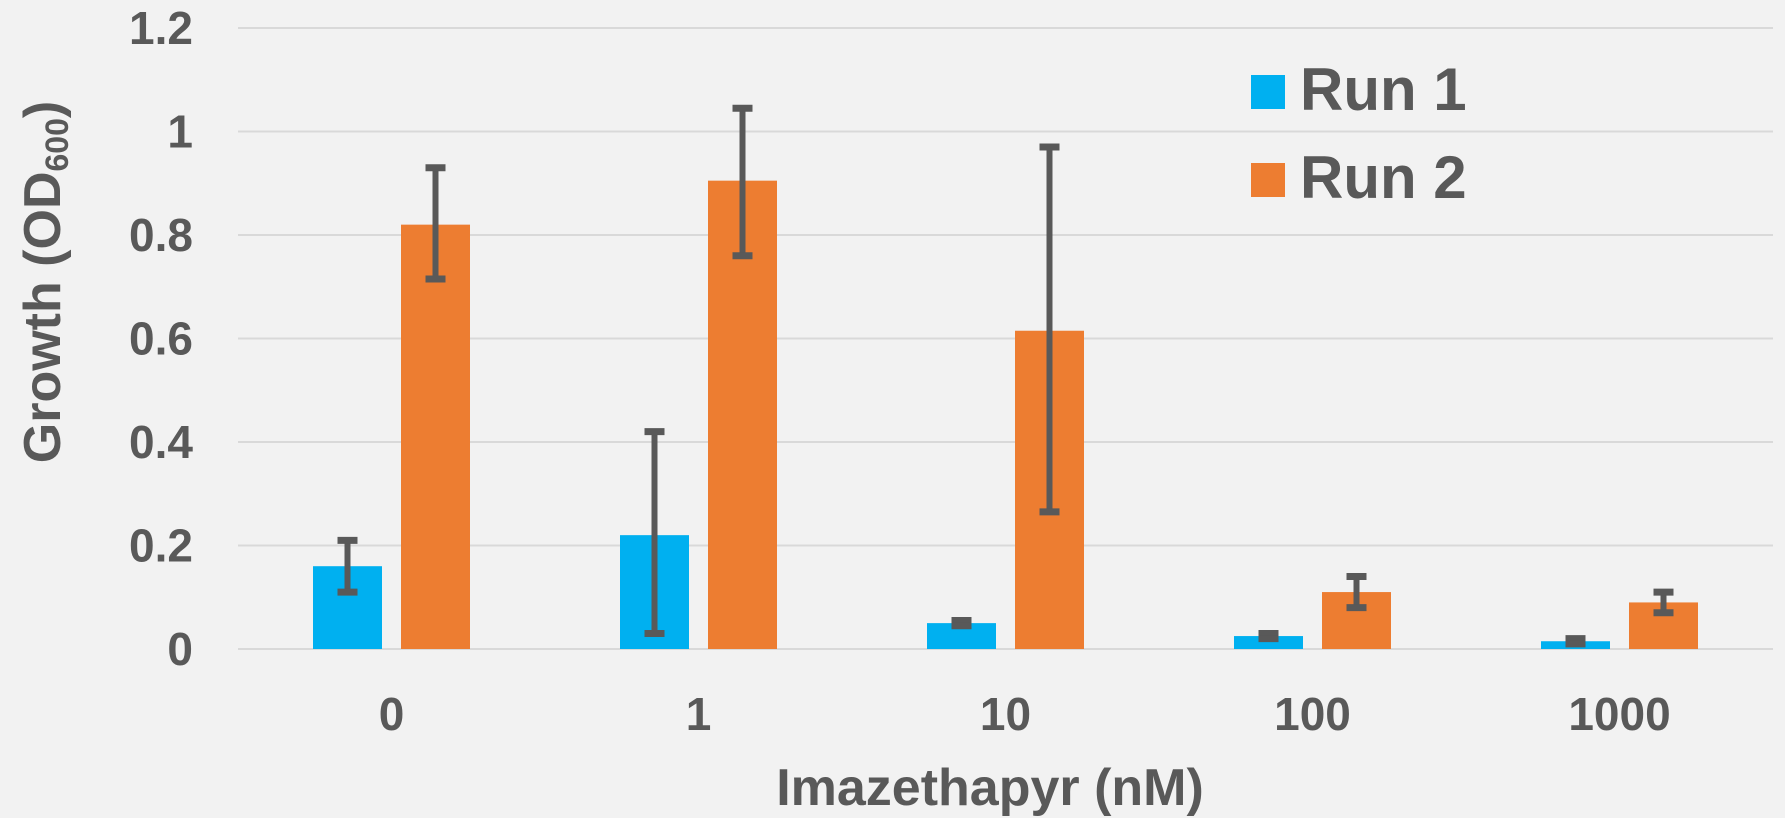  Describe the element at coordinates (180, 649) in the screenshot. I see `y-tick-label: 0` at that location.